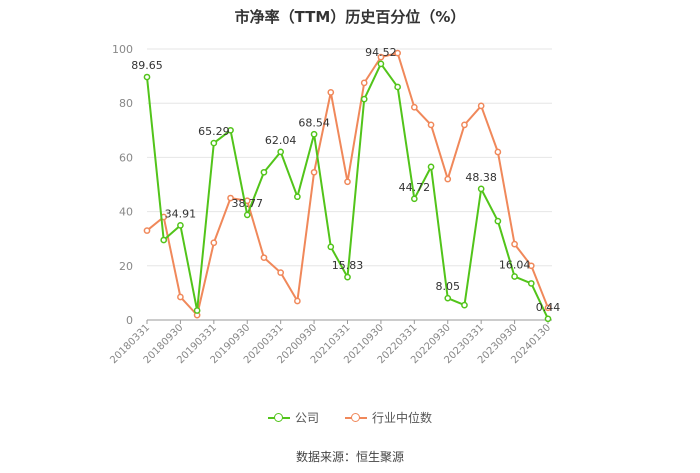 The image size is (700, 473). What do you see at coordinates (214, 131) in the screenshot?
I see `data-label: 65.29` at bounding box center [214, 131].